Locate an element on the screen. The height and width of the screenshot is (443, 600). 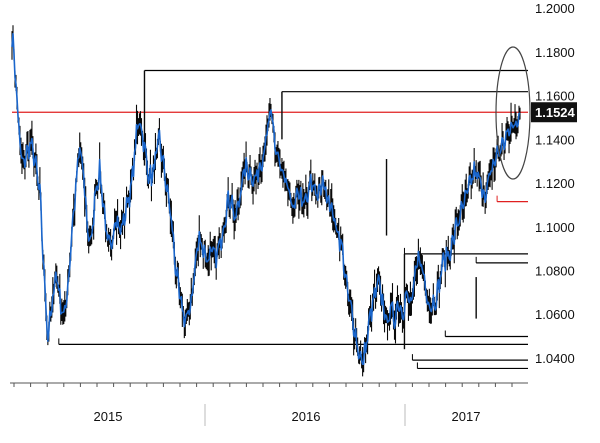
y-tick-label: 1.1600 is located at coordinates (555, 96).